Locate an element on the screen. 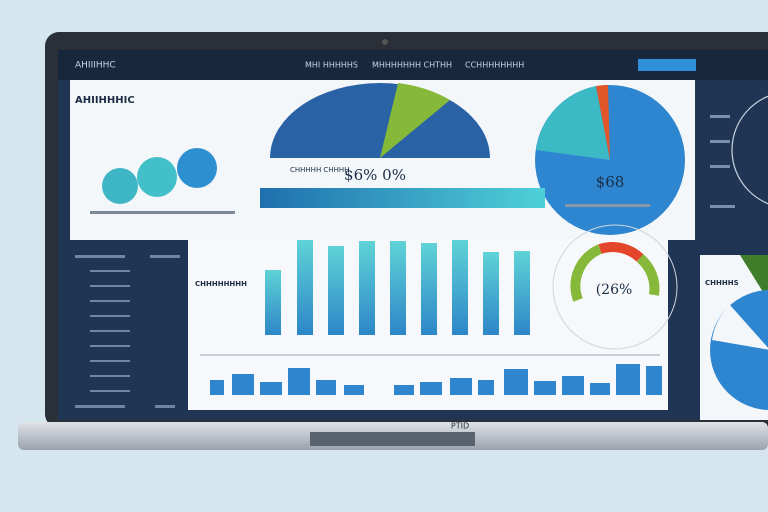  camera is located at coordinates (385, 42).